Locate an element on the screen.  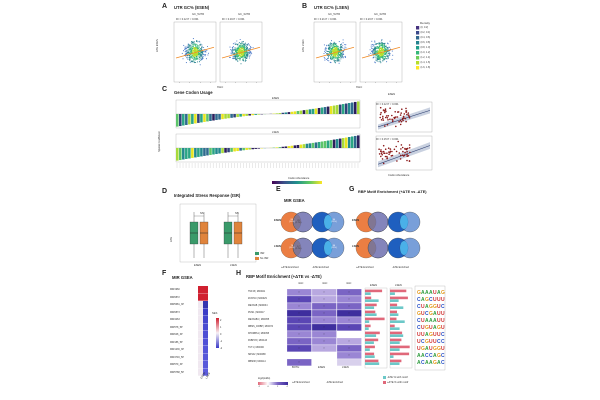
mir-label: MIR579_3P is located at coordinates (176, 364).